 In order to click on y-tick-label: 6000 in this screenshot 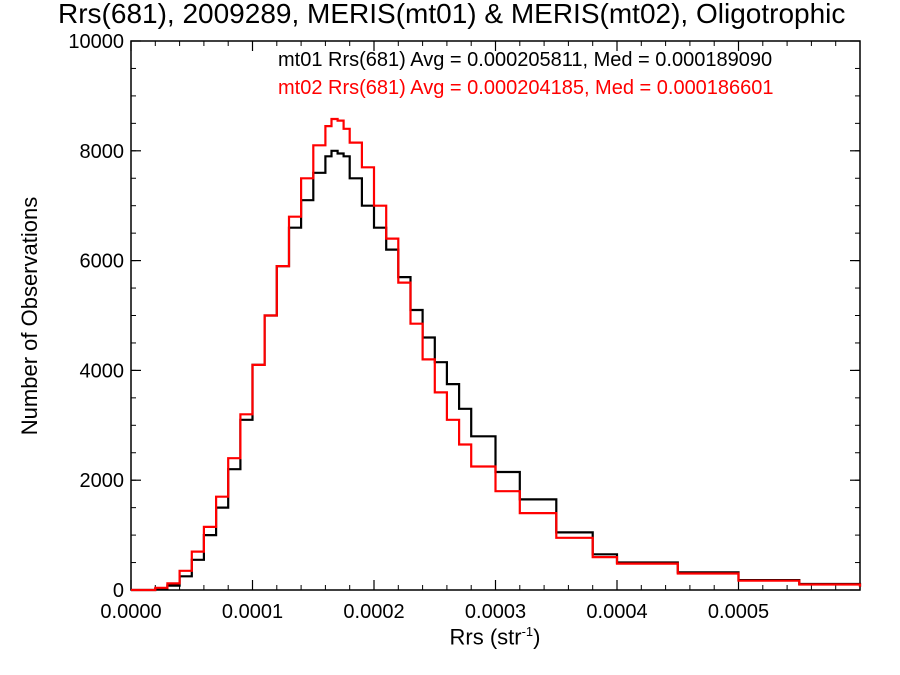, I will do `click(102, 262)`.